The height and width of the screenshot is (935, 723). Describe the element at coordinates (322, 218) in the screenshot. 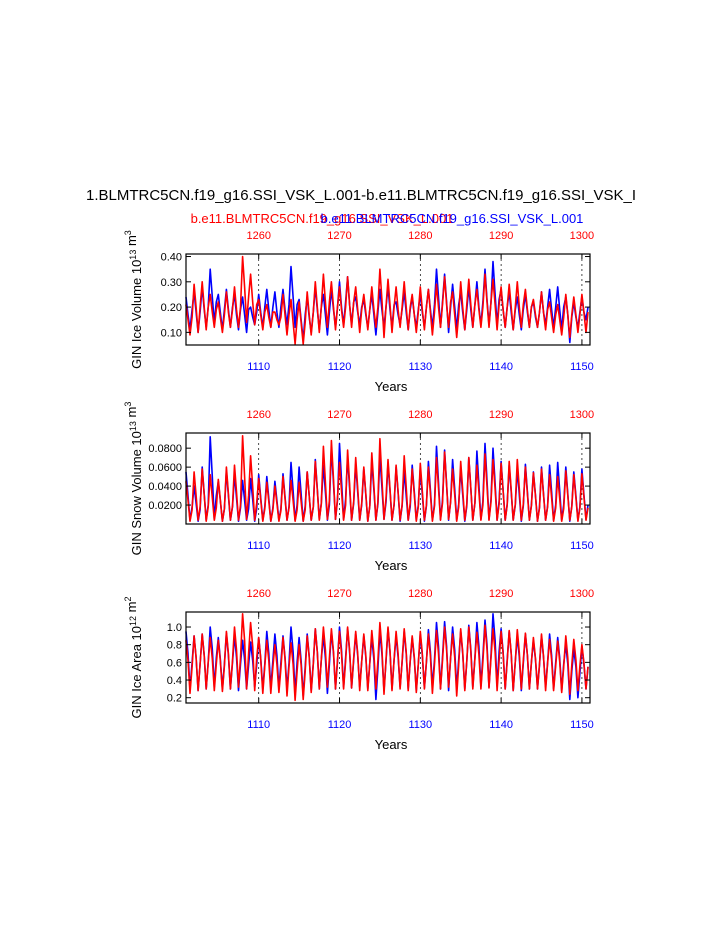

I see `subtitle-red: b.e11.BLMTRC5CN.f19_g16.SSI_VSK_L.001` at that location.